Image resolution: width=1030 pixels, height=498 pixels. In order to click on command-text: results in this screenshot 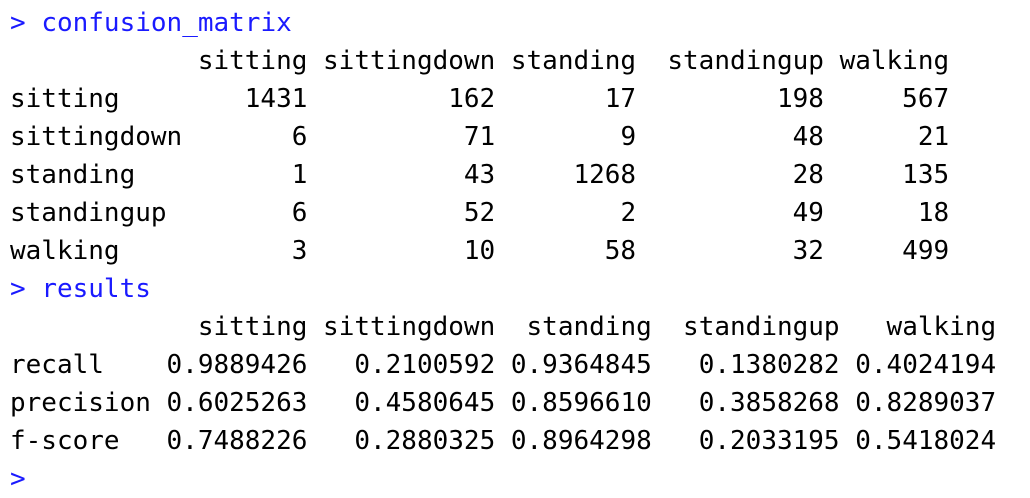, I will do `click(96, 289)`.